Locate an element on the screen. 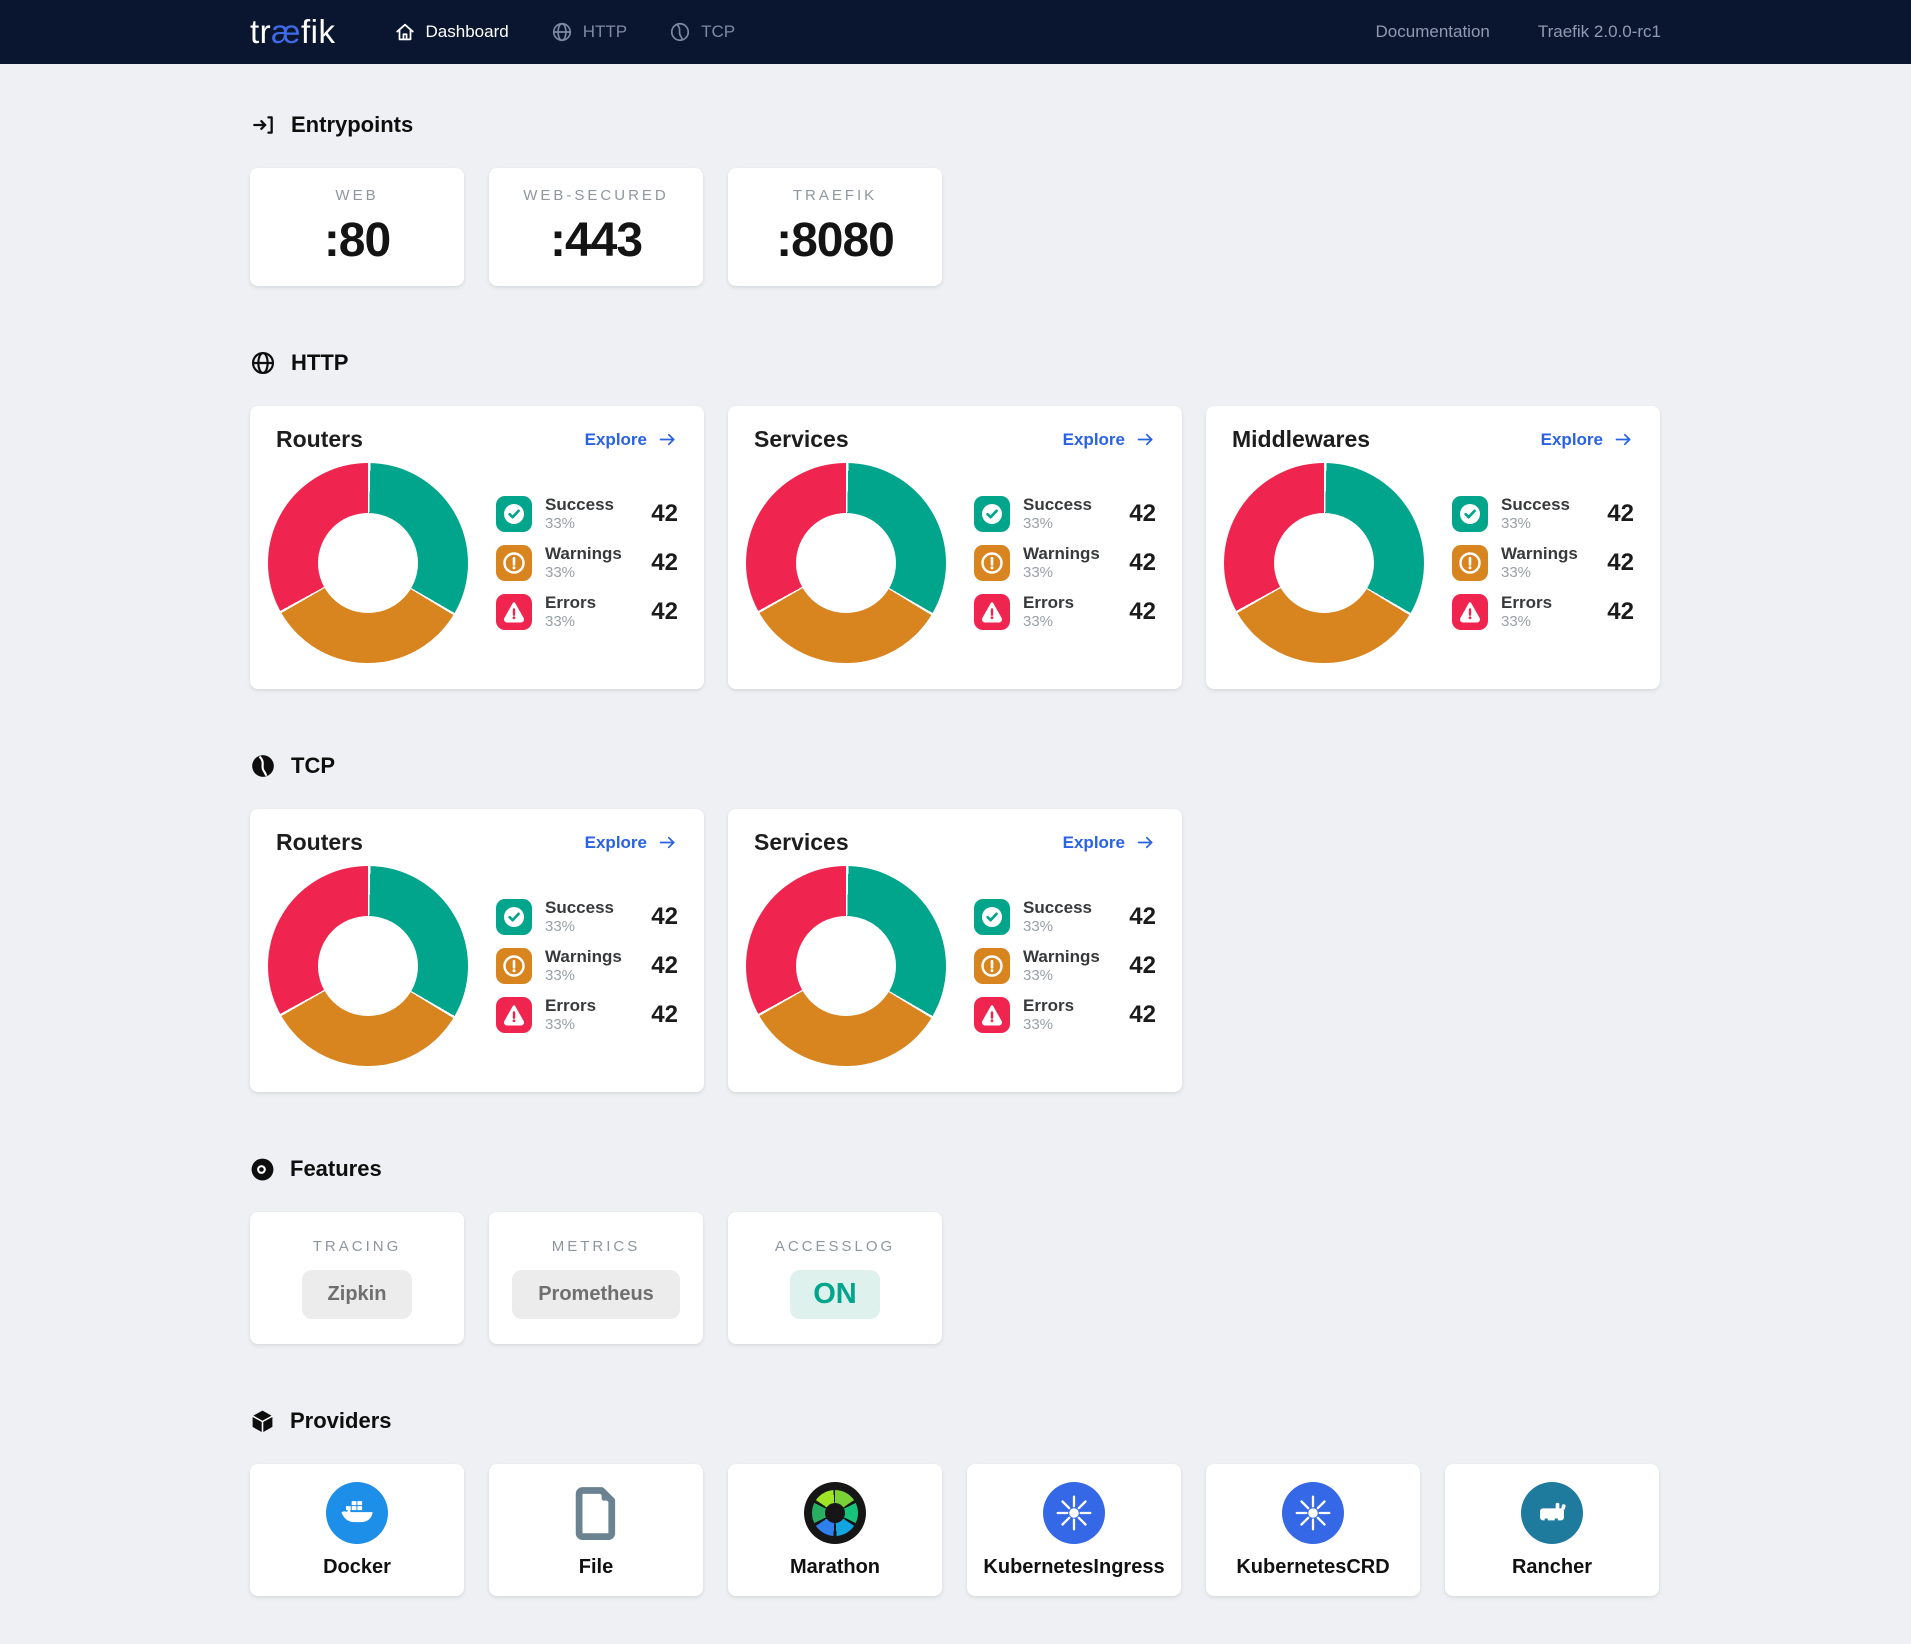 The width and height of the screenshot is (1911, 1644). features-section-header: Features is located at coordinates (955, 1169).